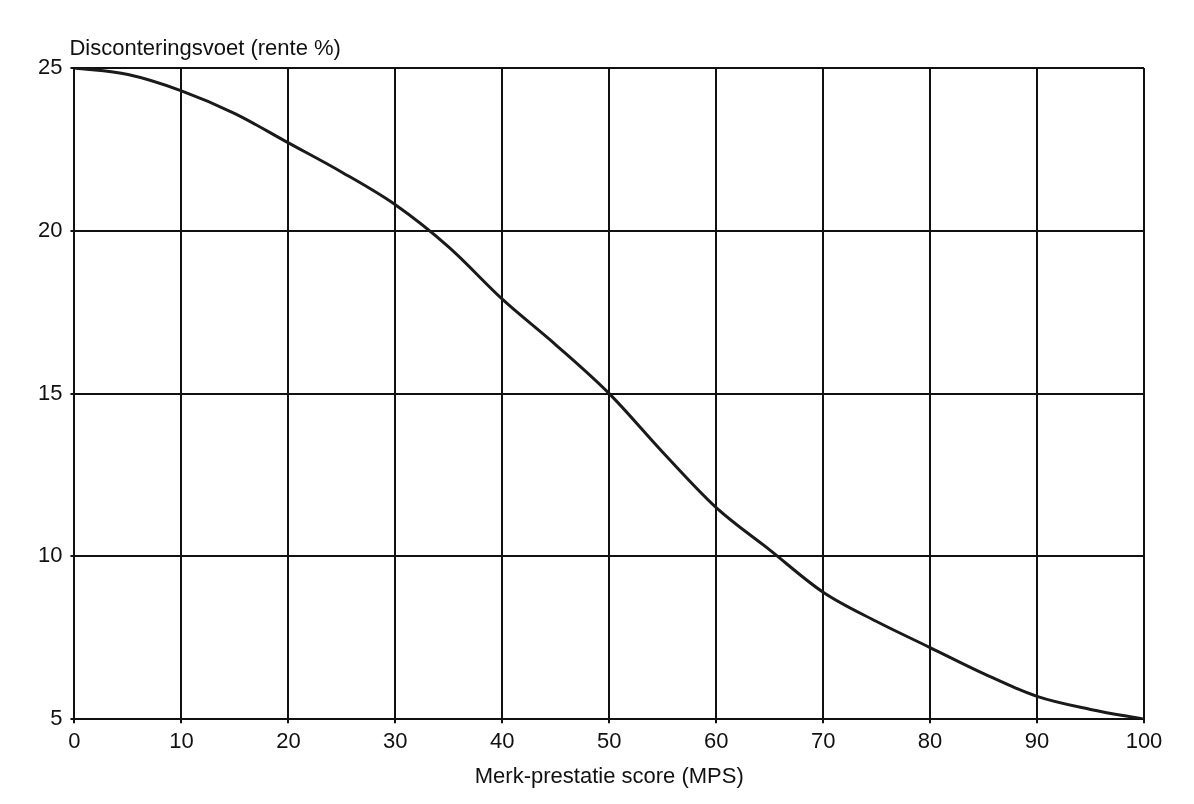  I want to click on x-tick-label: 70, so click(823, 741).